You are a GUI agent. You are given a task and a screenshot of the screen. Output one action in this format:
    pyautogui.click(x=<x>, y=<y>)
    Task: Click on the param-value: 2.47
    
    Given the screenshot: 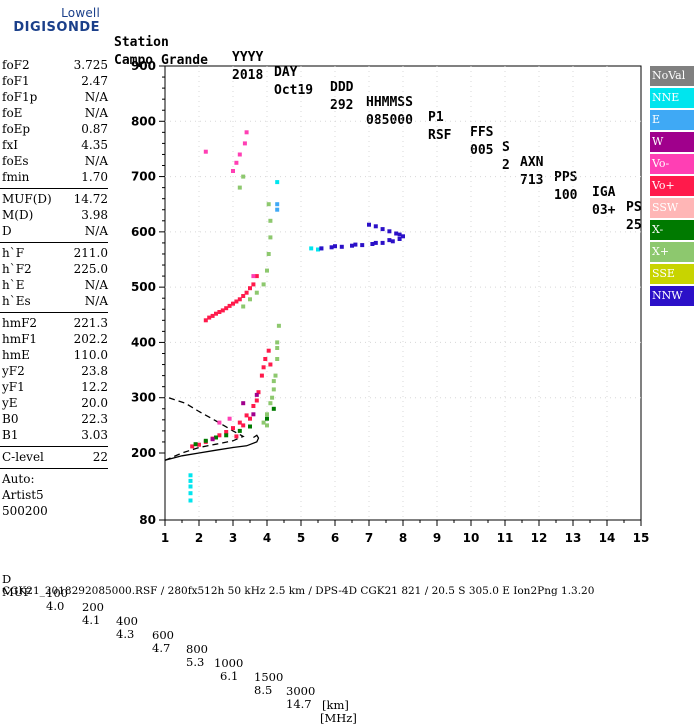 What is the action you would take?
    pyautogui.click(x=94, y=81)
    